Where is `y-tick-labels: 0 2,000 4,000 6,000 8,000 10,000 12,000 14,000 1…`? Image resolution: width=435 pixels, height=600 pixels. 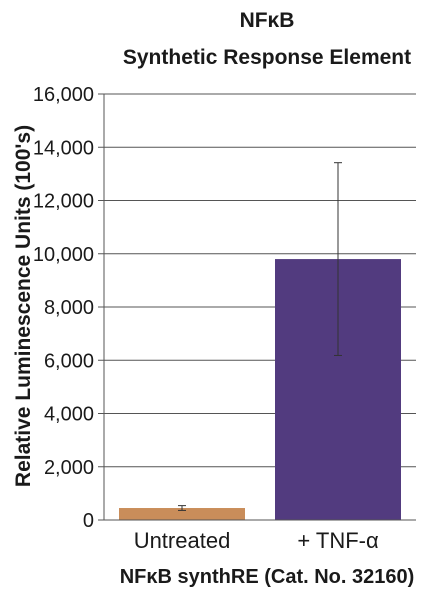 y-tick-labels: 0 2,000 4,000 6,000 8,000 10,000 12,000 14,000 1… is located at coordinates (68, 308).